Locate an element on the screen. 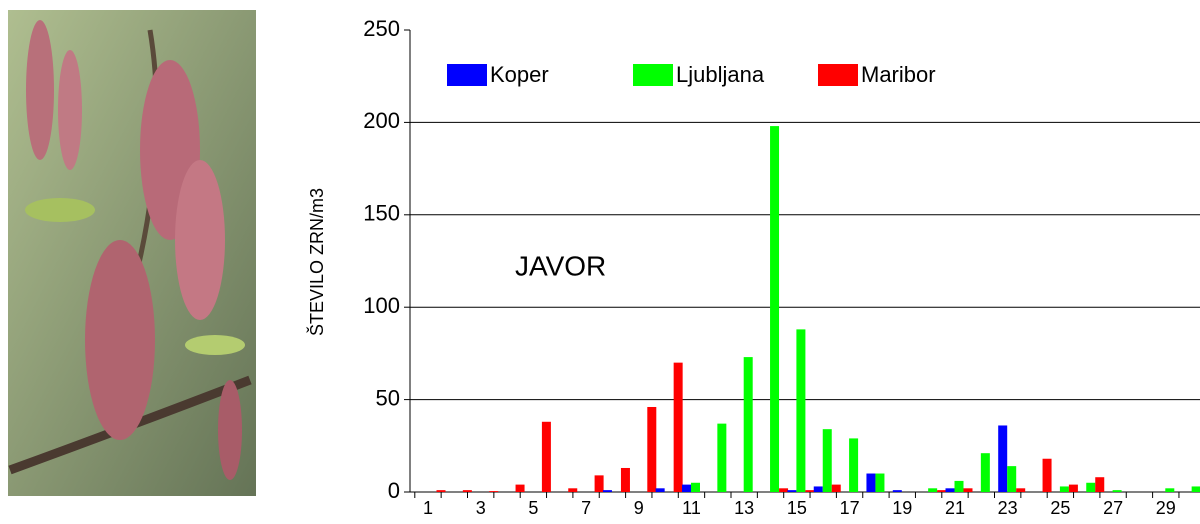 This screenshot has width=1200, height=524. x-tick-label: 19 is located at coordinates (902, 508).